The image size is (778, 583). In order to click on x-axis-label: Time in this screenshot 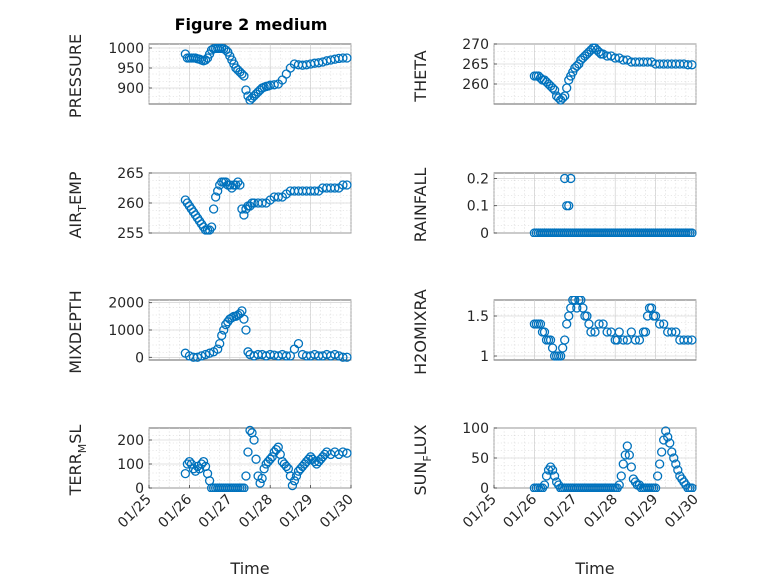, I will do `click(594, 568)`.